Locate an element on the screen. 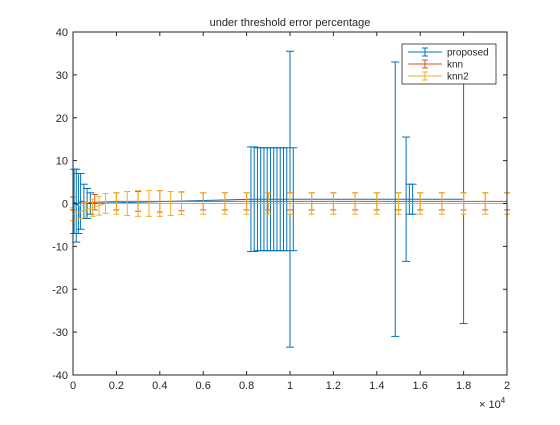  y-tick-label: -10 is located at coordinates (60, 247).